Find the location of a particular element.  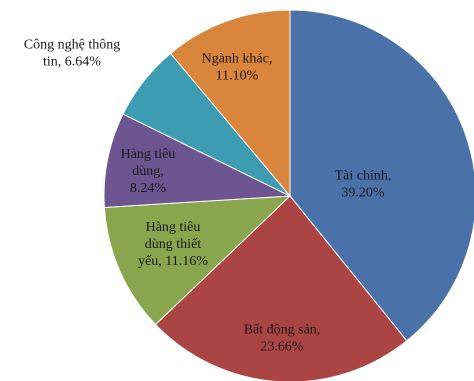

slice-label-0: Tài chính, 39.20% is located at coordinates (363, 185).